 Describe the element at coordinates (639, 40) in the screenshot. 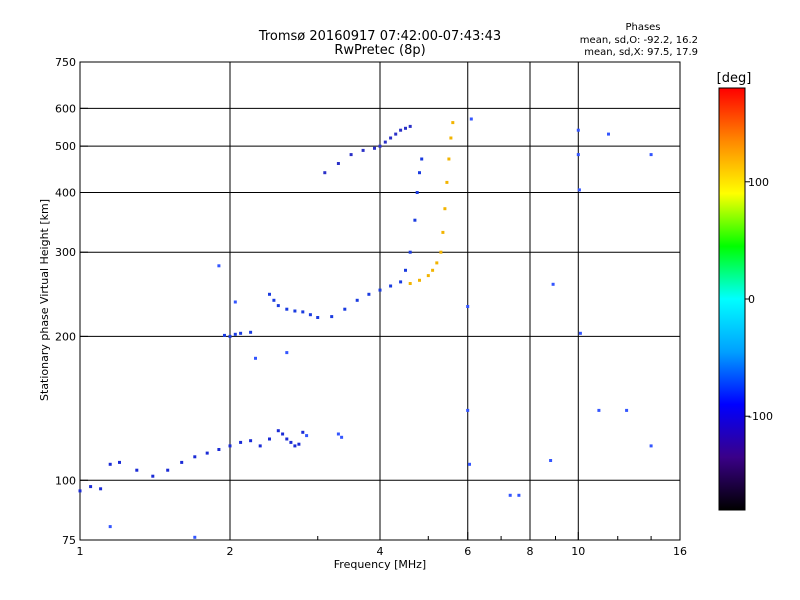

I see `legend-line-o: mean, sd,O: -92.2, 16.2` at that location.